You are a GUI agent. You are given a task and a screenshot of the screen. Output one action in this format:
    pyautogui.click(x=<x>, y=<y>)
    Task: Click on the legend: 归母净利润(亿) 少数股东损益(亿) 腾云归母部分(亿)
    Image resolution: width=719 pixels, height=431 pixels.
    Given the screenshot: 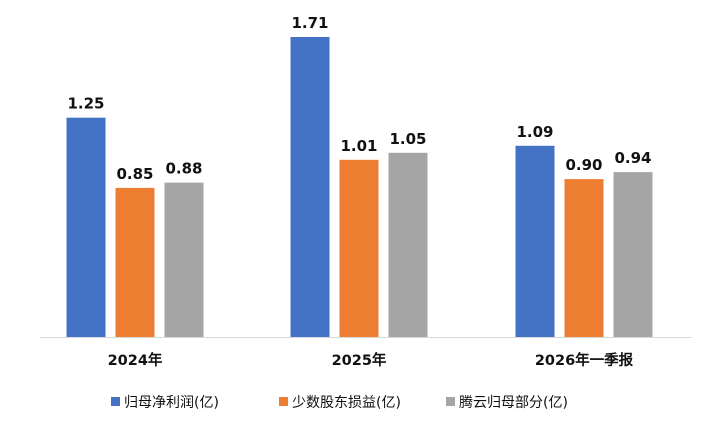 What is the action you would take?
    pyautogui.click(x=339, y=402)
    